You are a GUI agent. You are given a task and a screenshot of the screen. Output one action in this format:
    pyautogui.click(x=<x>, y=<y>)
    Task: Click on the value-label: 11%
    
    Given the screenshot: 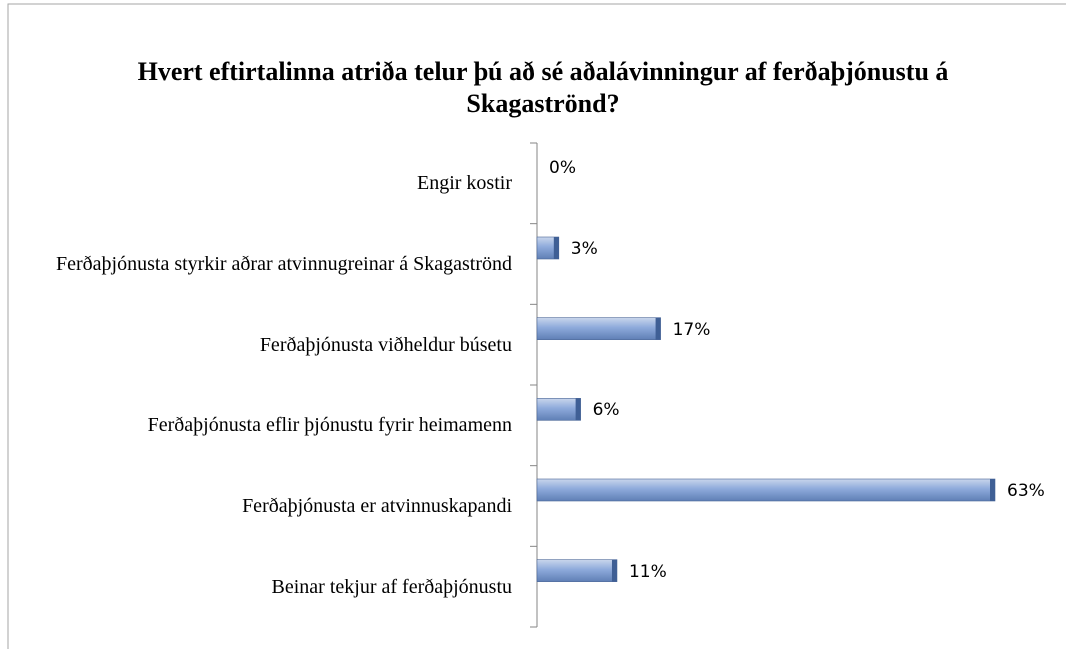 What is the action you would take?
    pyautogui.click(x=647, y=571)
    